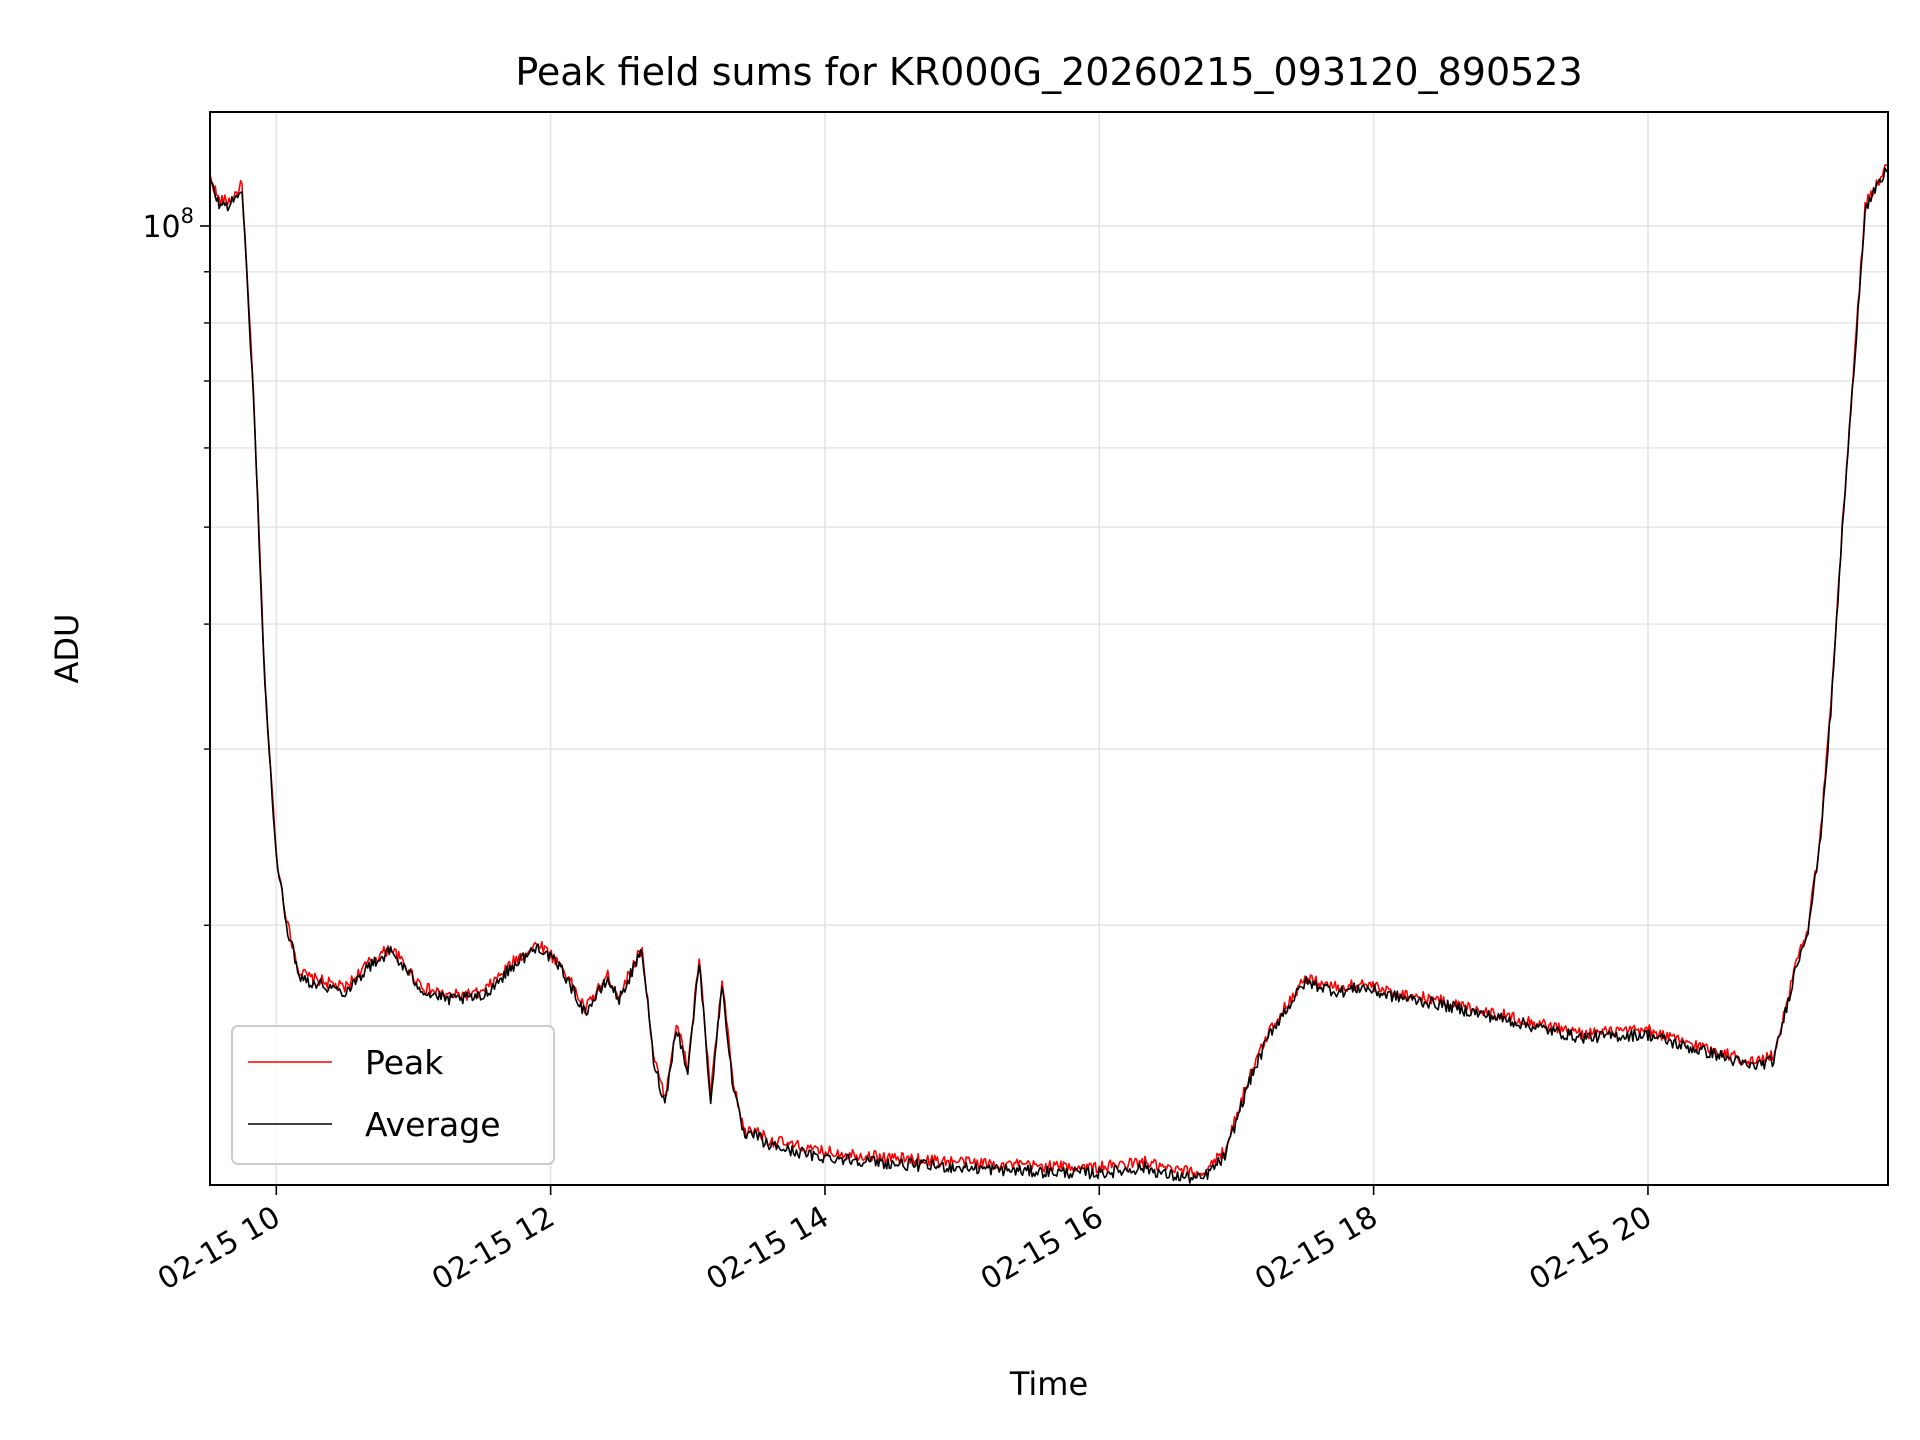 This screenshot has width=1920, height=1440. I want to click on y-tick-exponent: 8, so click(187, 216).